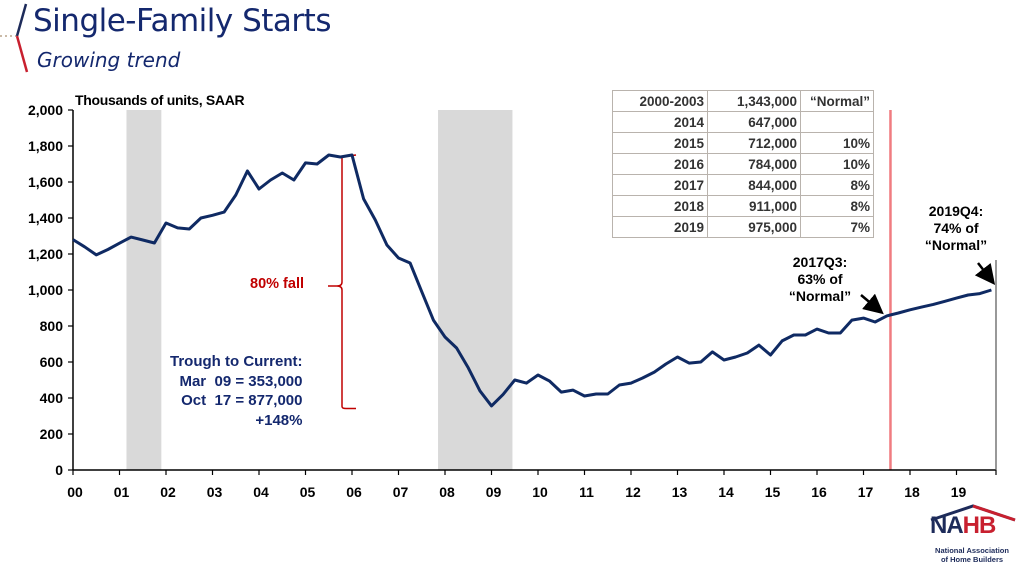  I want to click on table-row: 2016 784,000 10%, so click(743, 164).